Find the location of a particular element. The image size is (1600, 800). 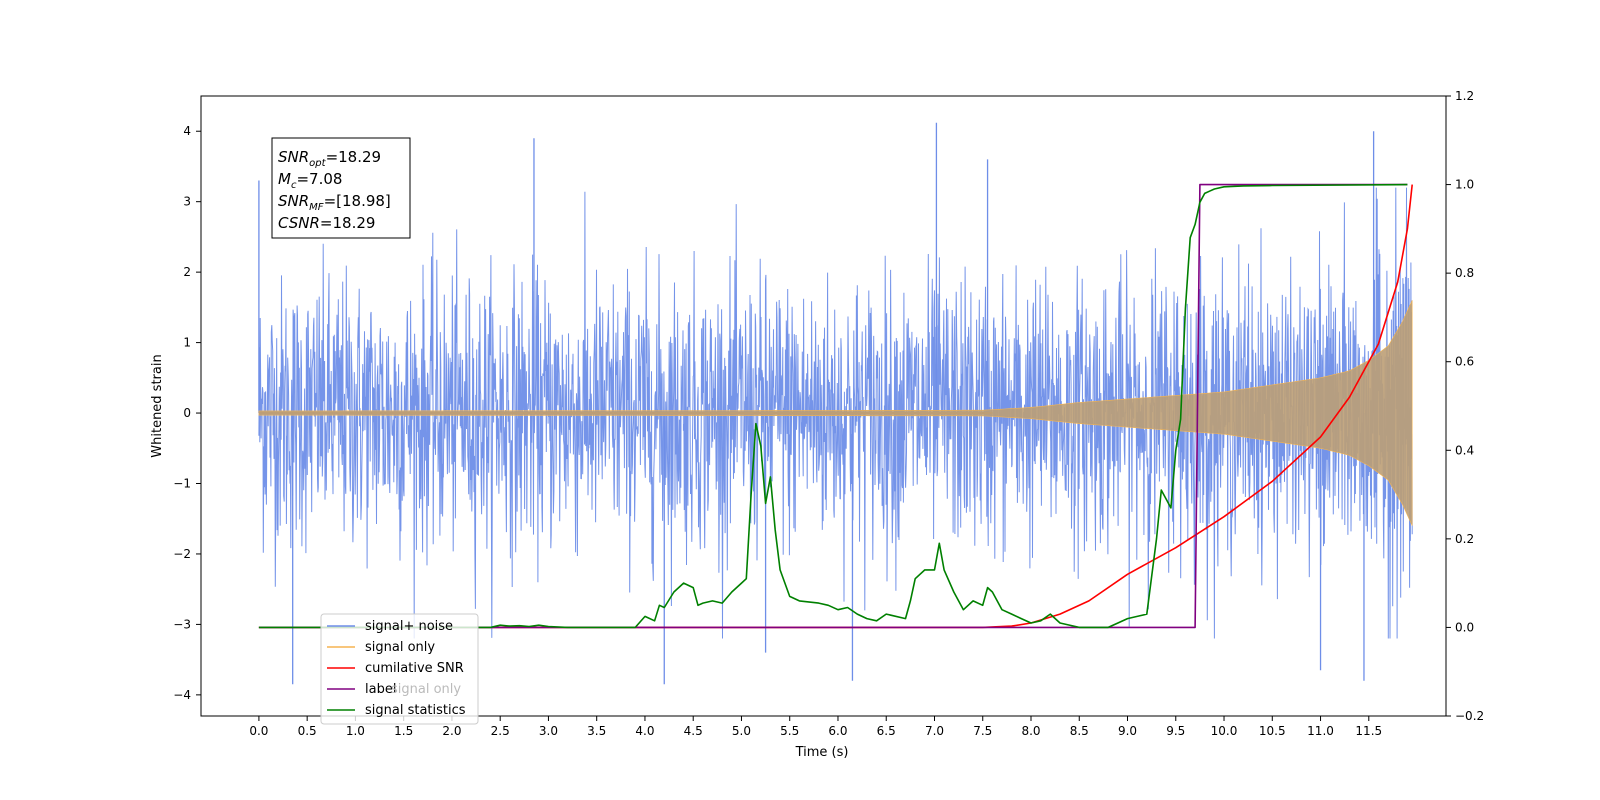

y-tick-label: 2 is located at coordinates (187, 272).